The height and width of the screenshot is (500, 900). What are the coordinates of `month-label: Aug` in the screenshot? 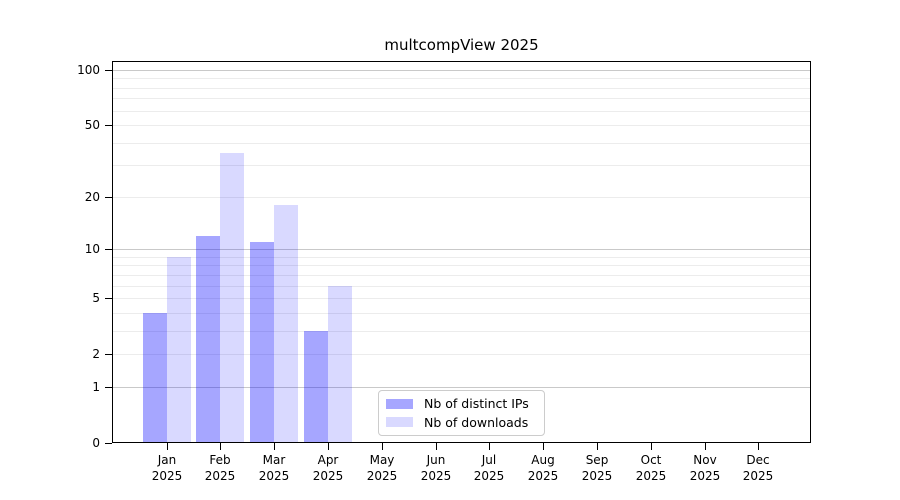 It's located at (543, 460).